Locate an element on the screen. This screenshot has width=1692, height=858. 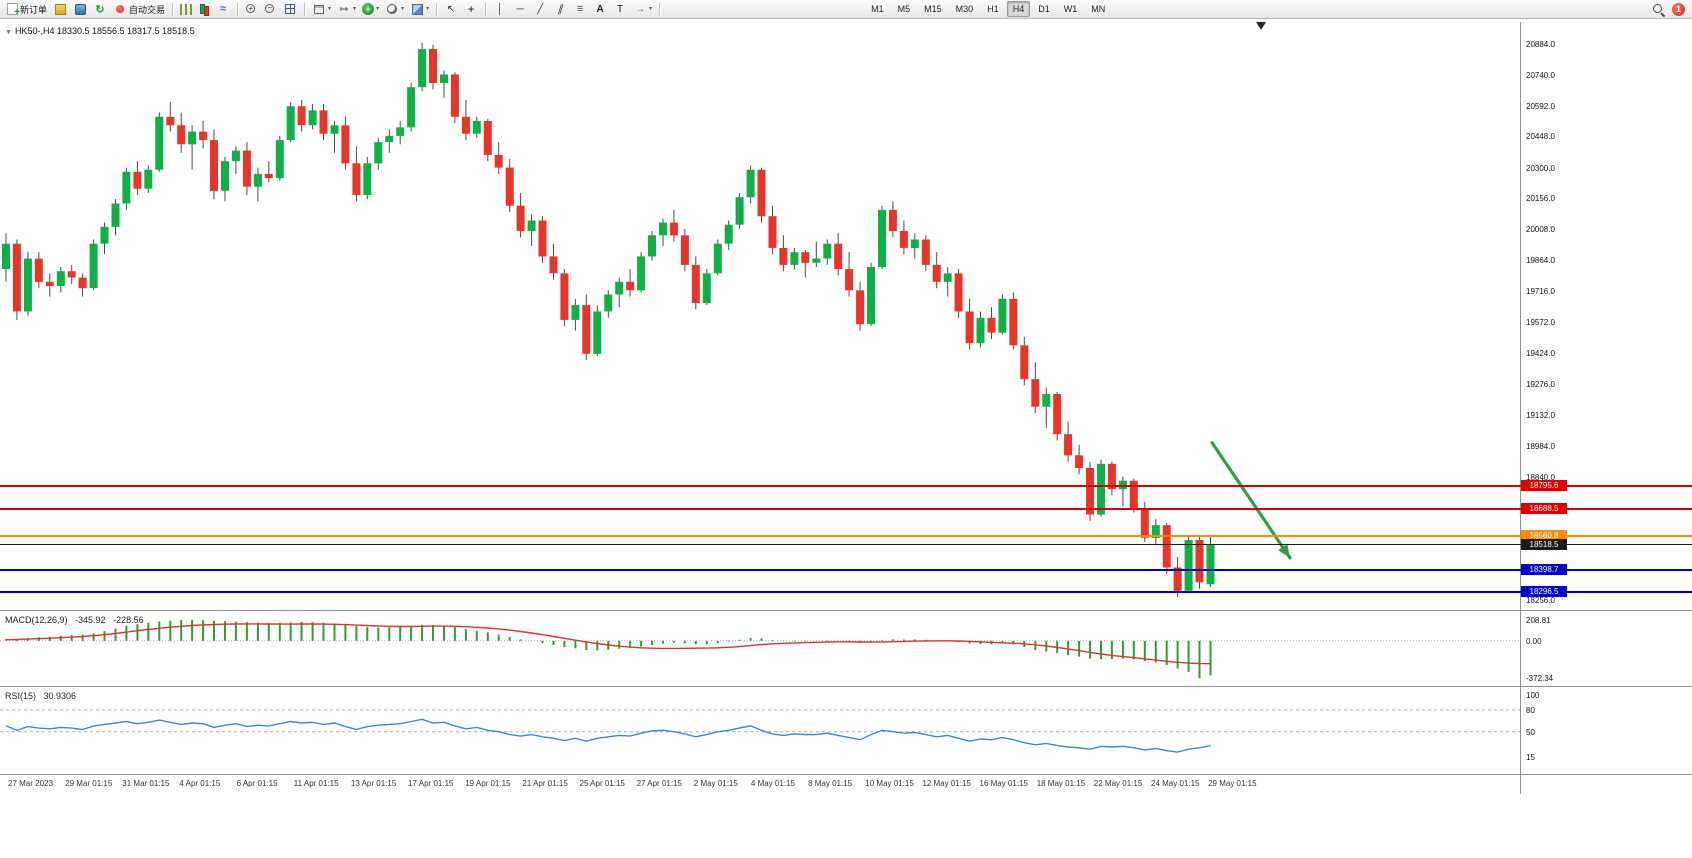
auto-arrange-button: ▾ is located at coordinates (321, 9).